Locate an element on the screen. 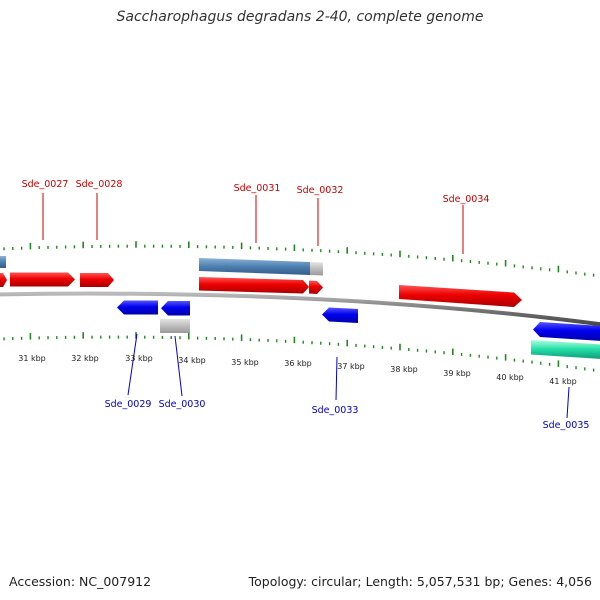 This screenshot has height=600, width=600. gene-label-sde-0033: Sde_0033 is located at coordinates (335, 410).